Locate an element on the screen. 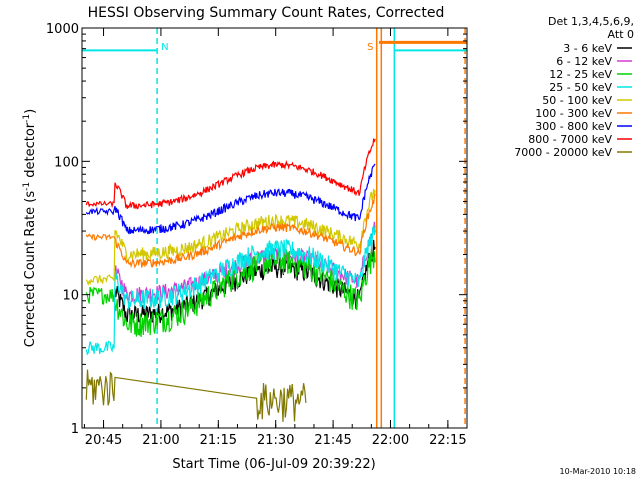 The image size is (640, 480). y-axis-label-superscript-1: -1 is located at coordinates (27, 186).